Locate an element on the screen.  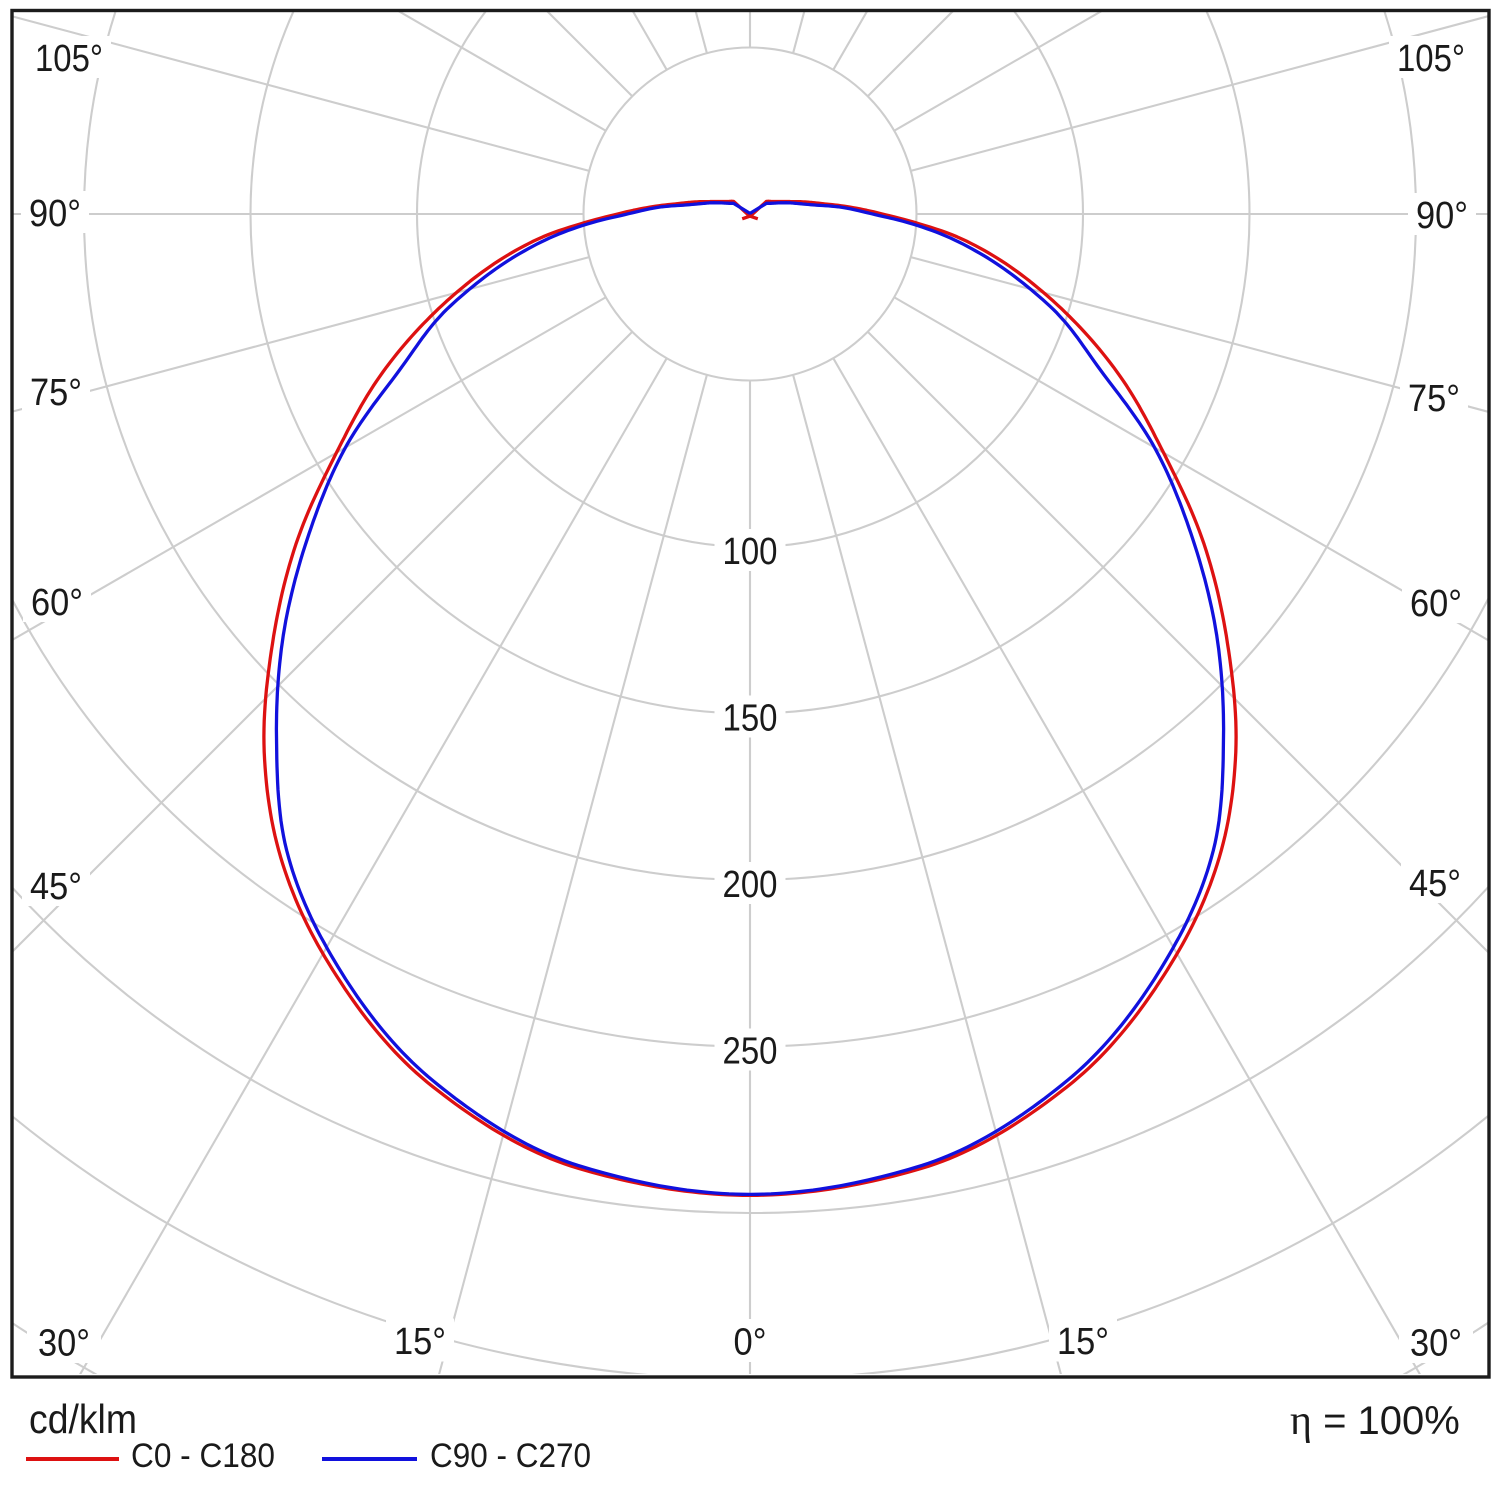
svg-text: 0° is located at coordinates (750, 1342).